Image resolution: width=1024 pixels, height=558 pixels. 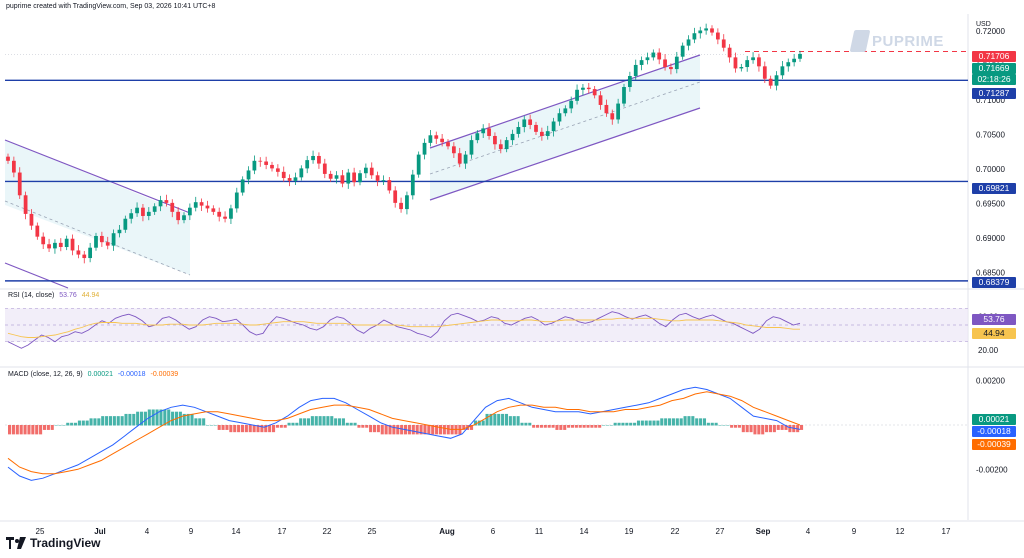 I want to click on macd-hist-value: 0.00021, so click(x=100, y=374).